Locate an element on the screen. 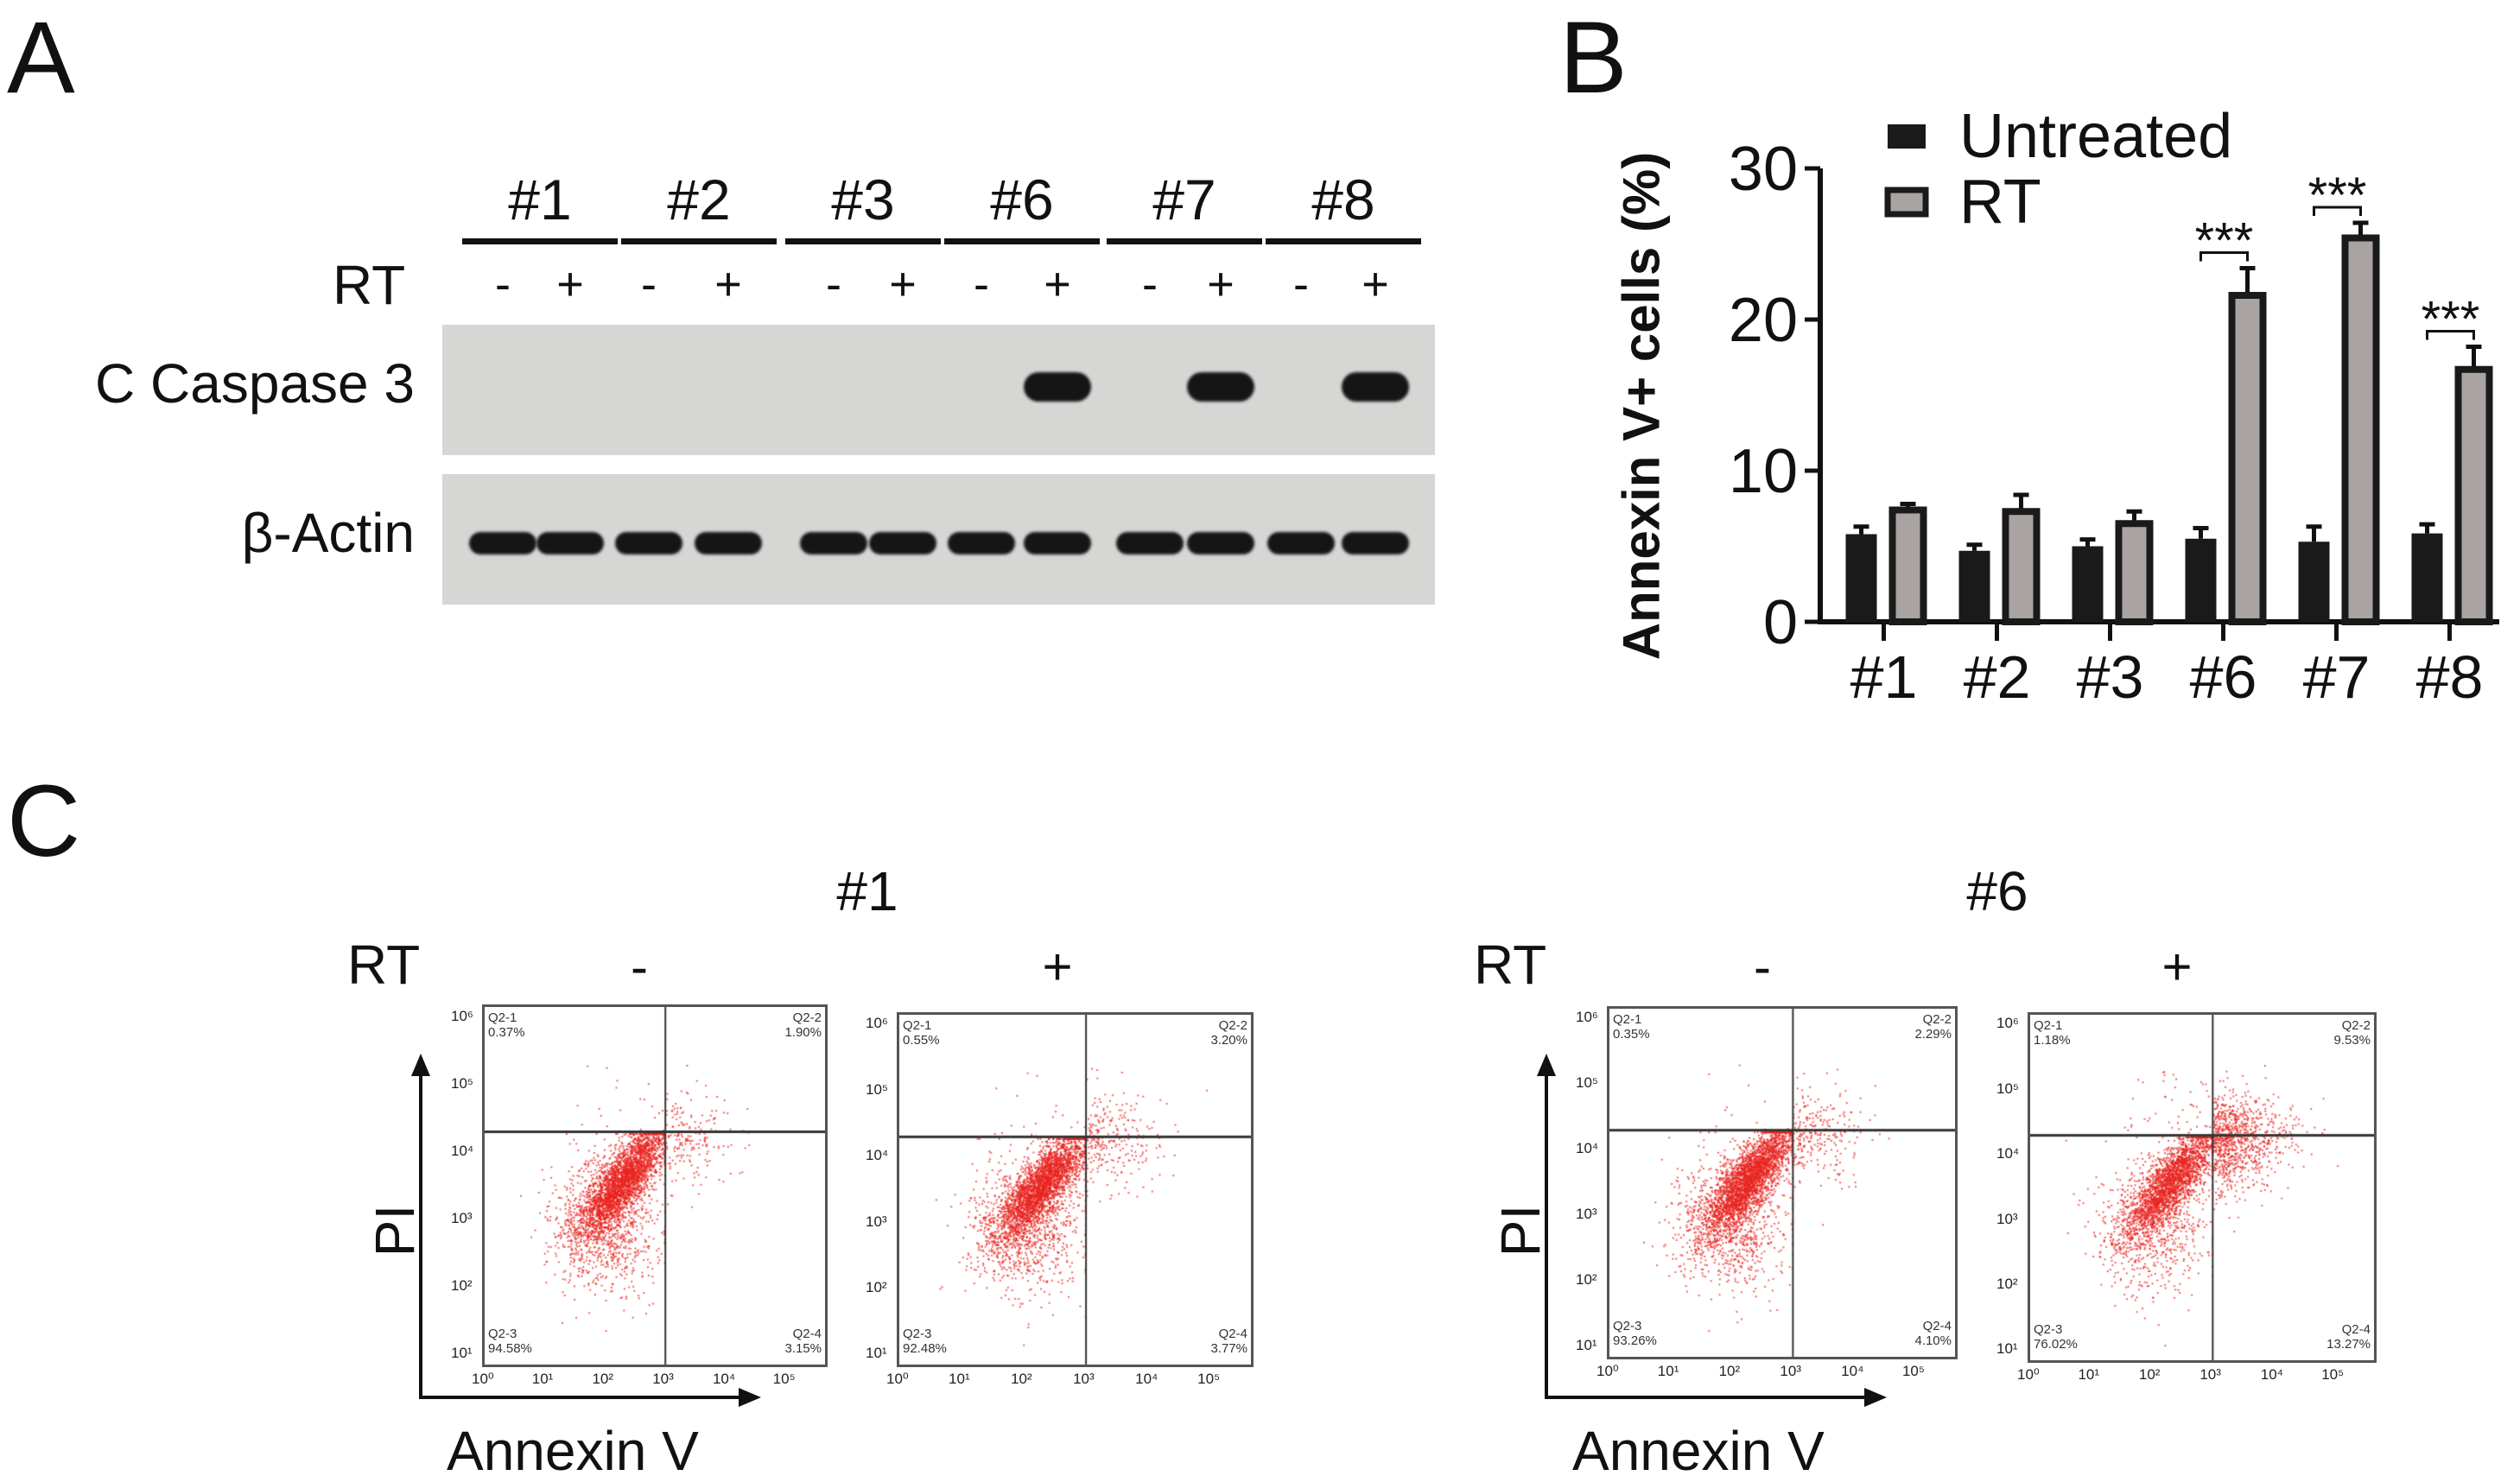 This screenshot has width=2520, height=1482. quadrant-value: 9.53% is located at coordinates (2352, 1040).